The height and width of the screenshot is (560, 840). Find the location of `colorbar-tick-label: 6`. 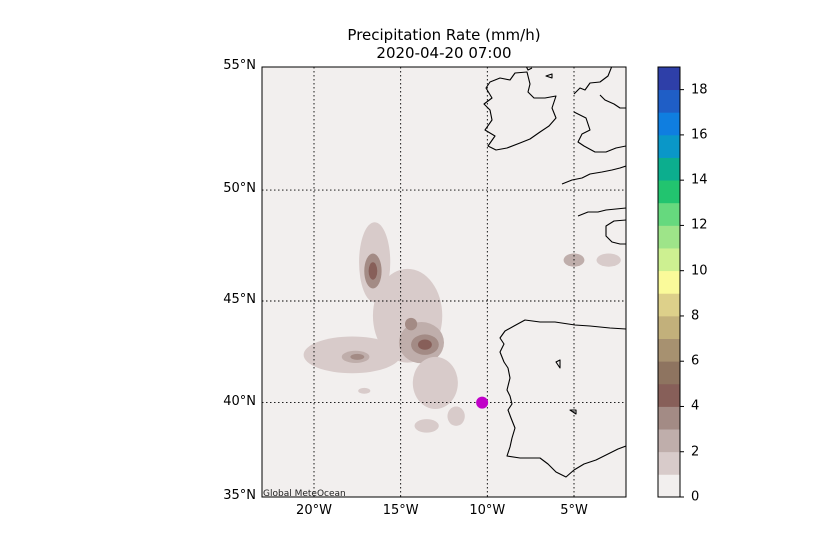

colorbar-tick-label: 6 is located at coordinates (695, 361).